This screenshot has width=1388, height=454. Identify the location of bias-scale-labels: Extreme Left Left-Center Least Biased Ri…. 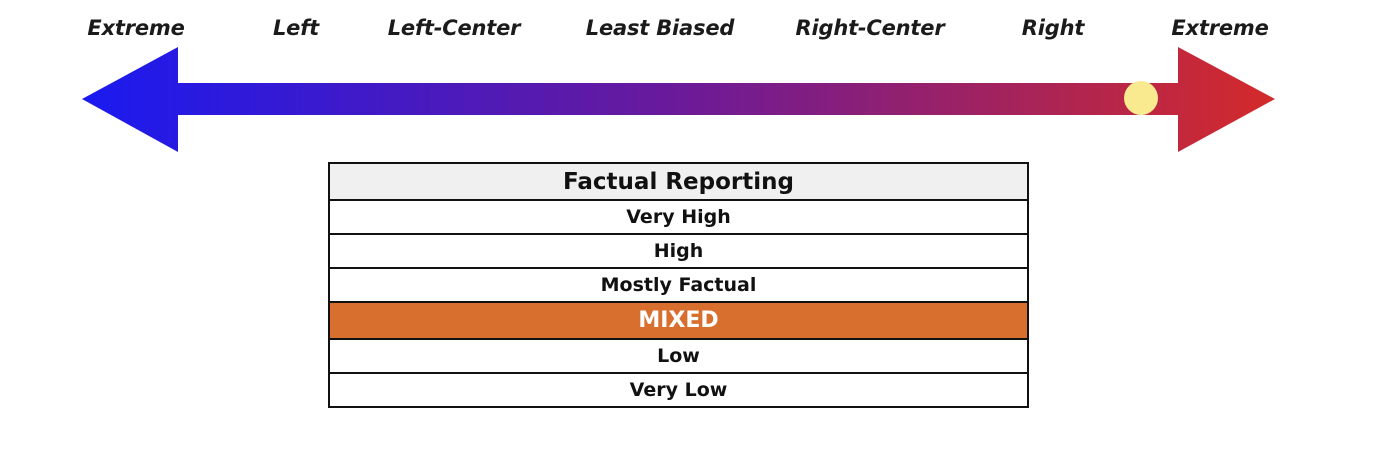
(694, 33).